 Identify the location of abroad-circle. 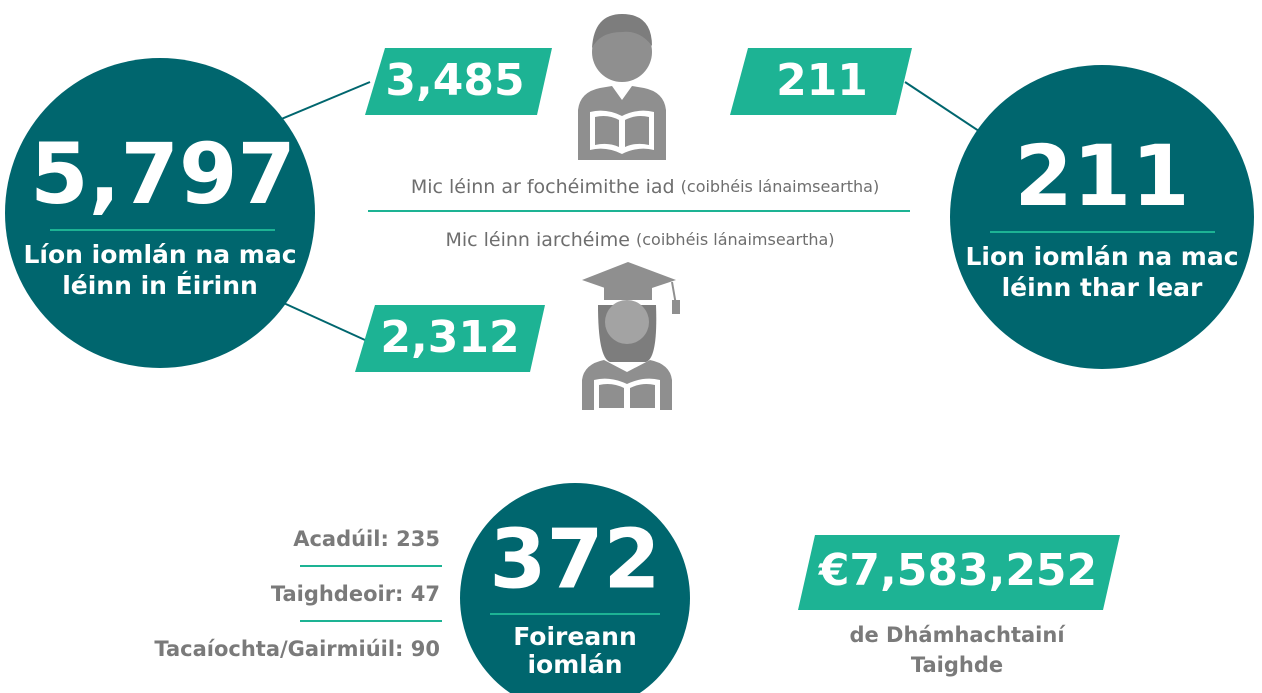
(1102, 217).